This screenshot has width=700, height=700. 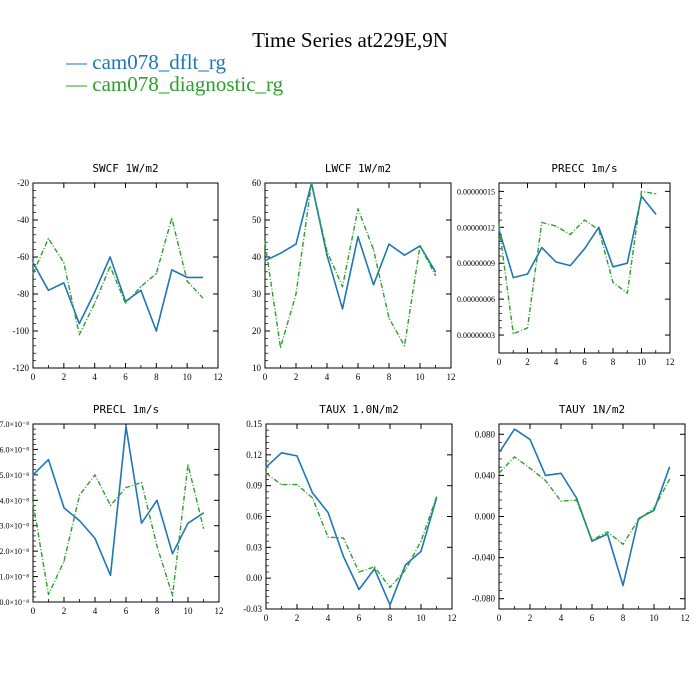 I want to click on y-tick-label: 0.0×10⁻⁸, so click(x=14, y=602).